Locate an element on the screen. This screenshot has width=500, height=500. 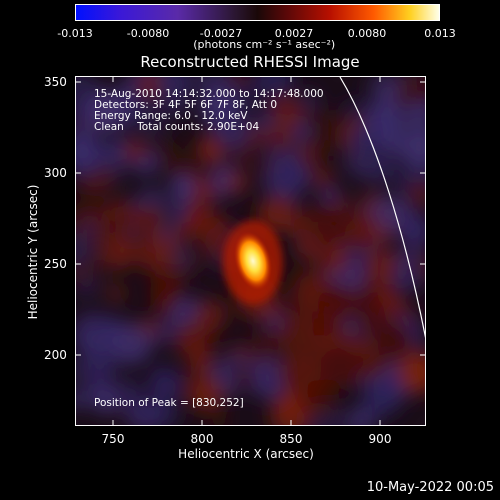
plot-title: Reconstructed RHESSI Image is located at coordinates (250, 62).